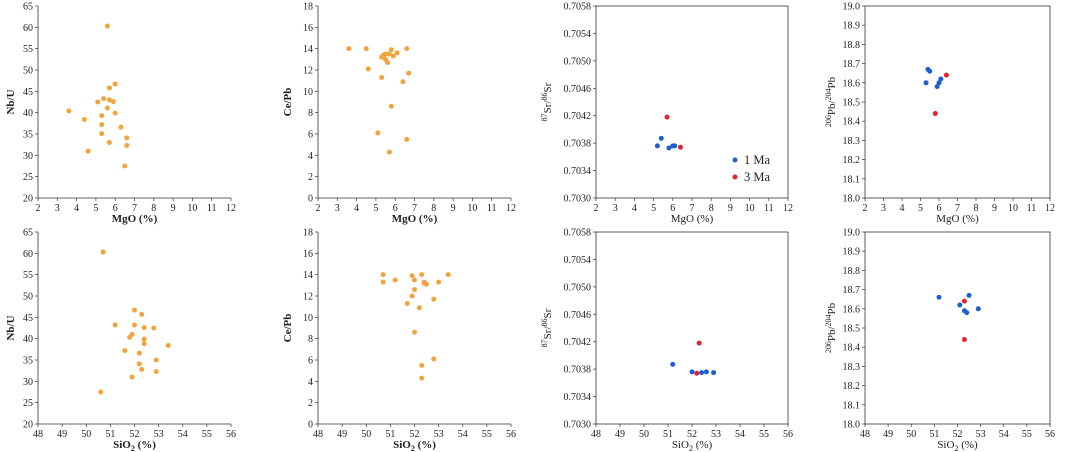 The height and width of the screenshot is (452, 1065). I want to click on x-tick-label: 6, so click(395, 208).